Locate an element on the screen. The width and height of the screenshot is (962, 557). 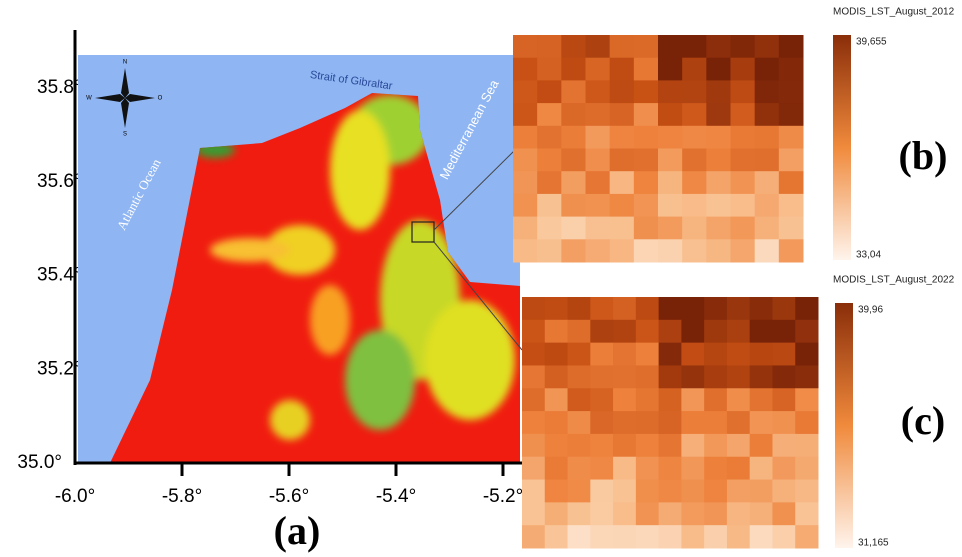
compass: N S W O is located at coordinates (124, 99).